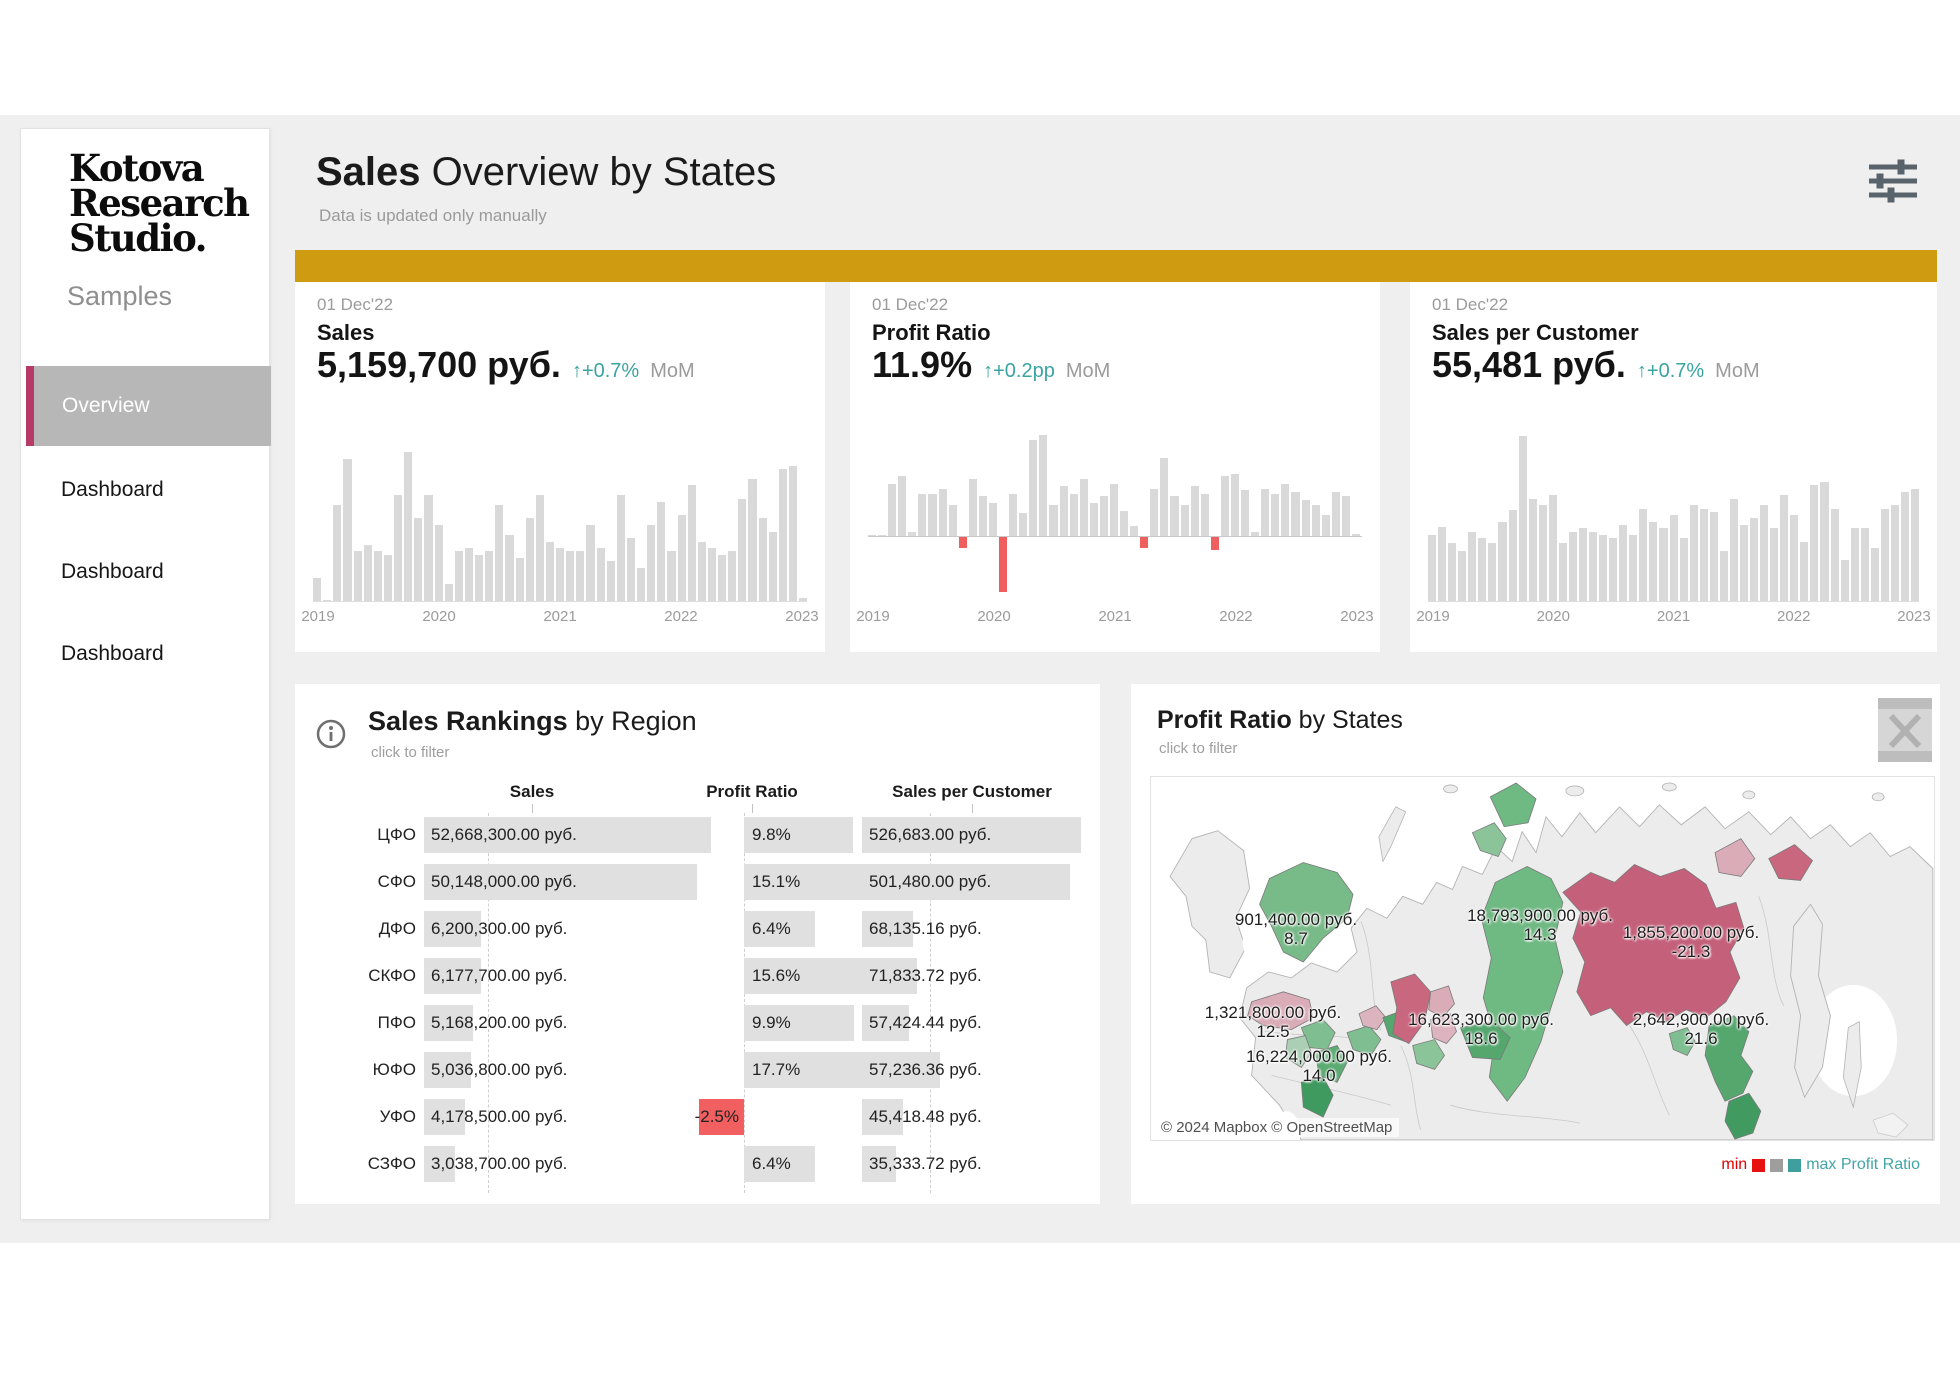 The height and width of the screenshot is (1383, 1960). What do you see at coordinates (560, 516) in the screenshot?
I see `sales-trend-chart` at bounding box center [560, 516].